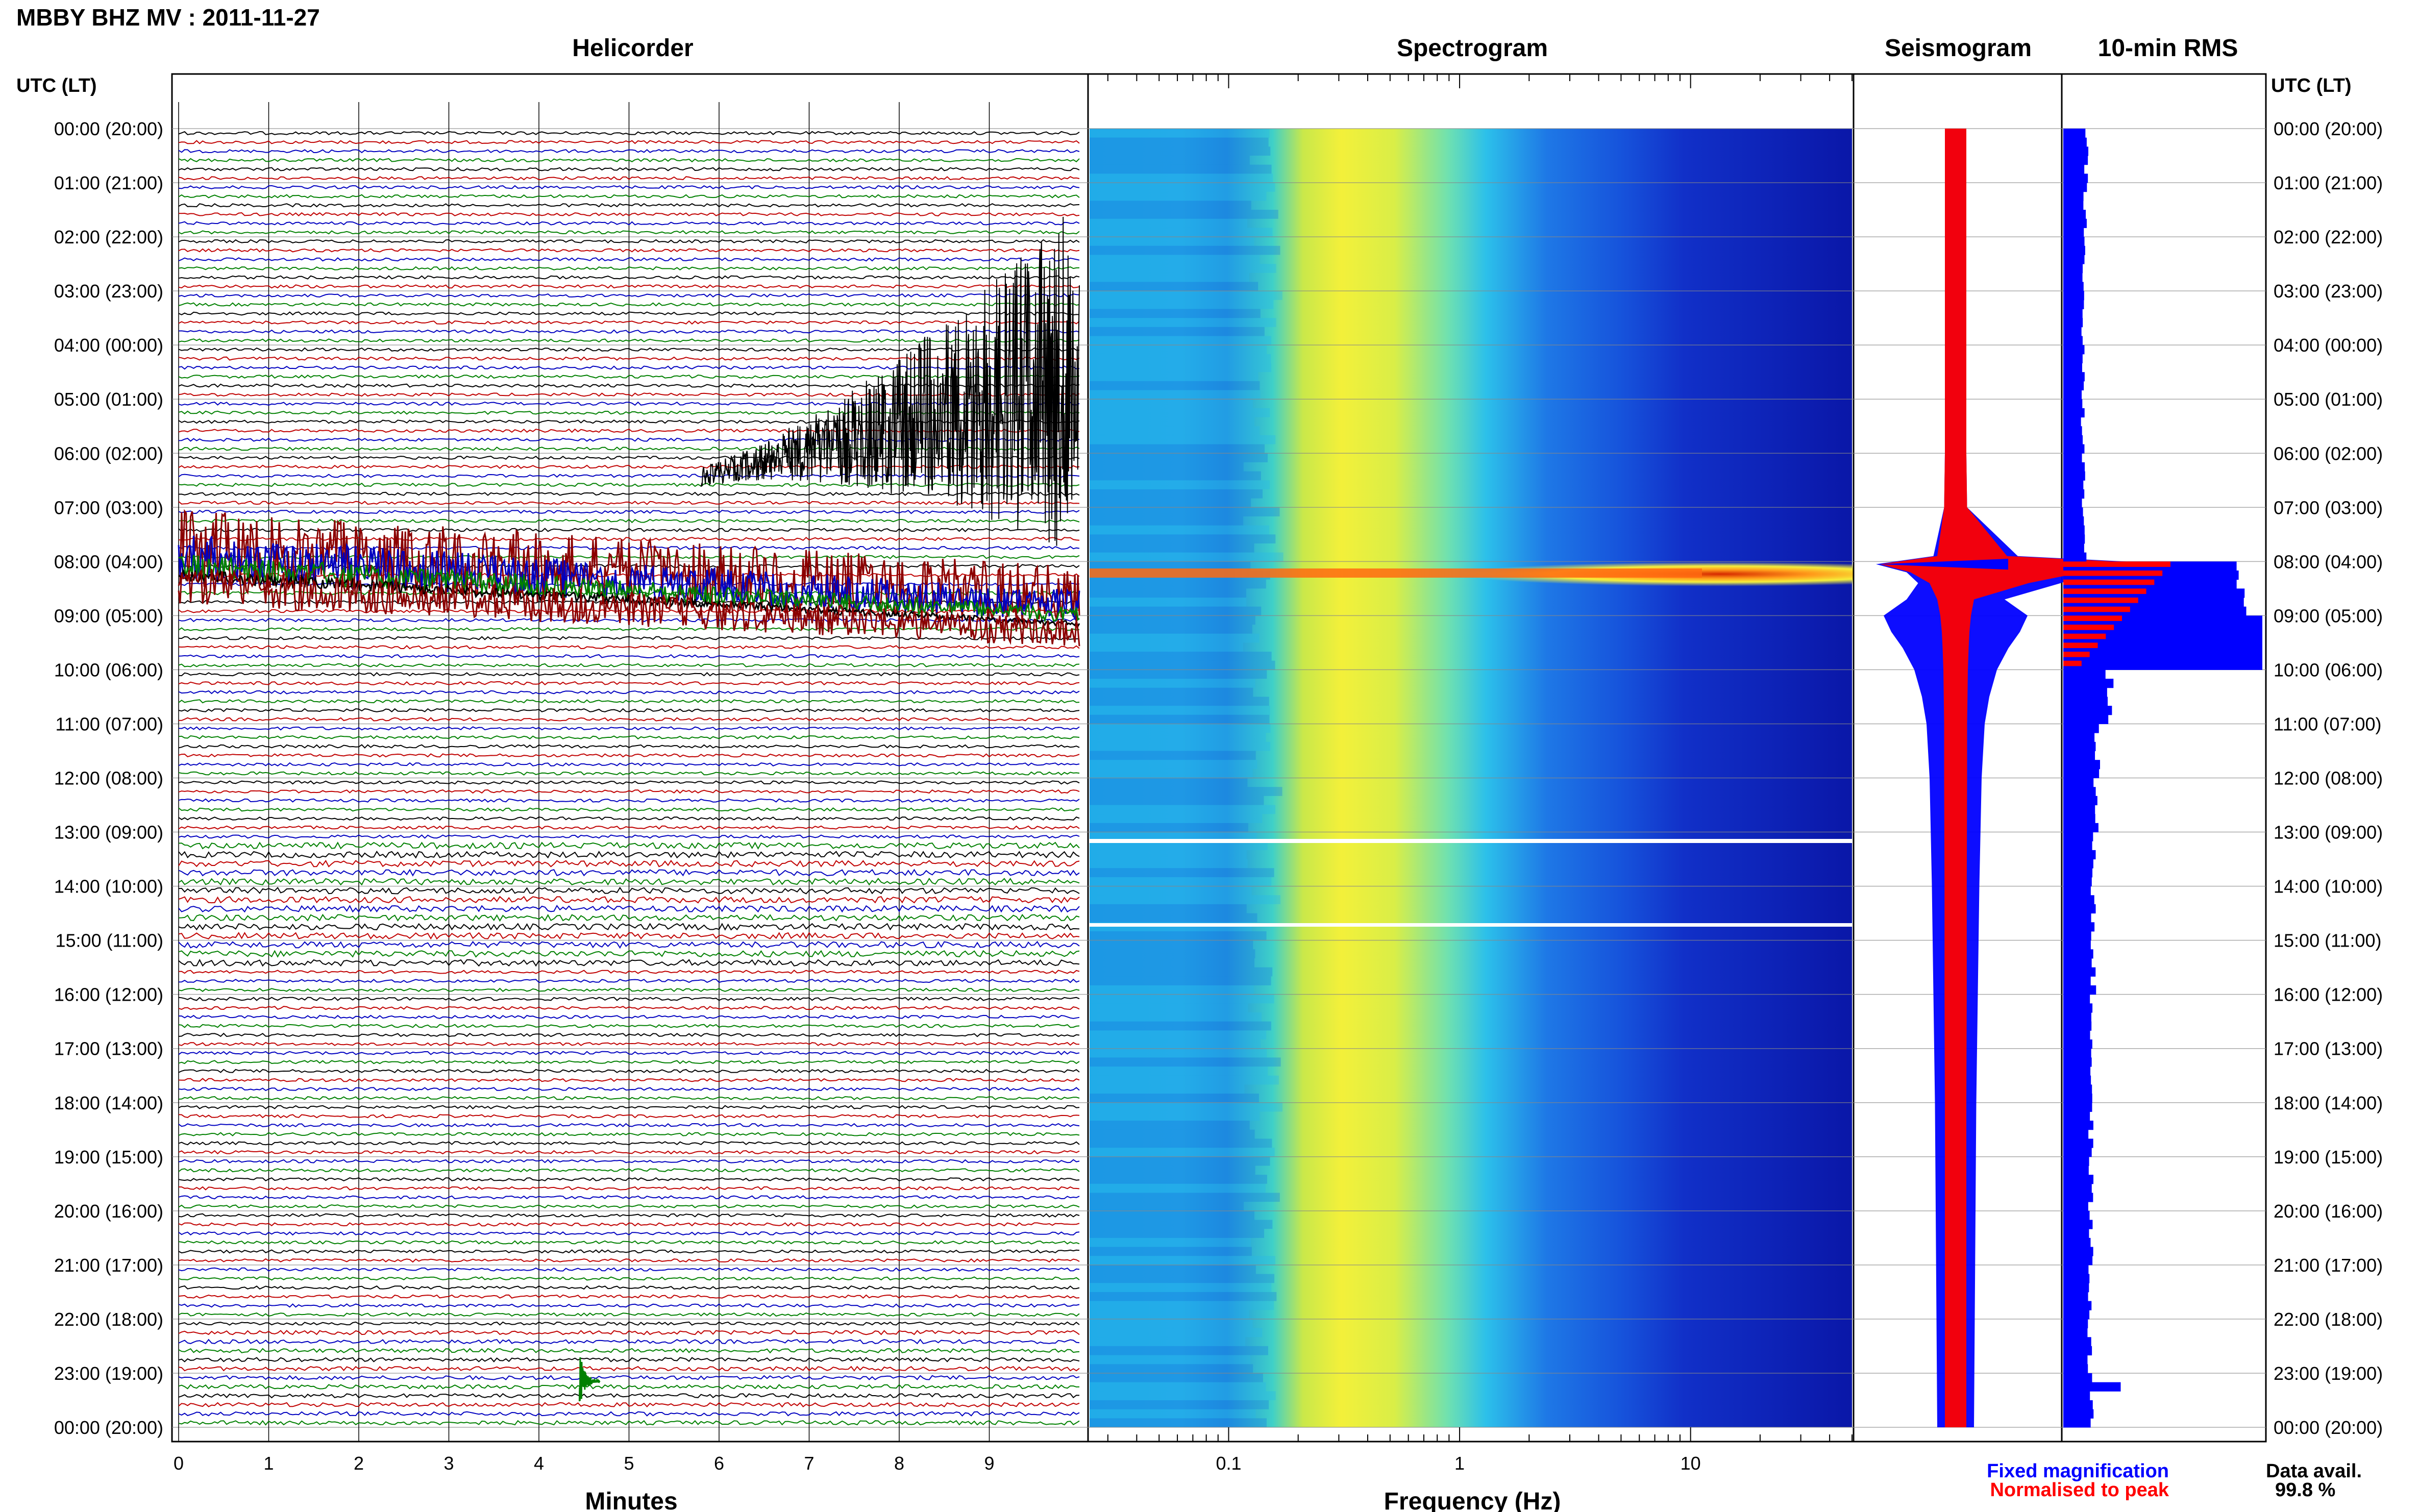  What do you see at coordinates (108, 507) in the screenshot?
I see `left-hour-label: 07:00 (03:00)` at bounding box center [108, 507].